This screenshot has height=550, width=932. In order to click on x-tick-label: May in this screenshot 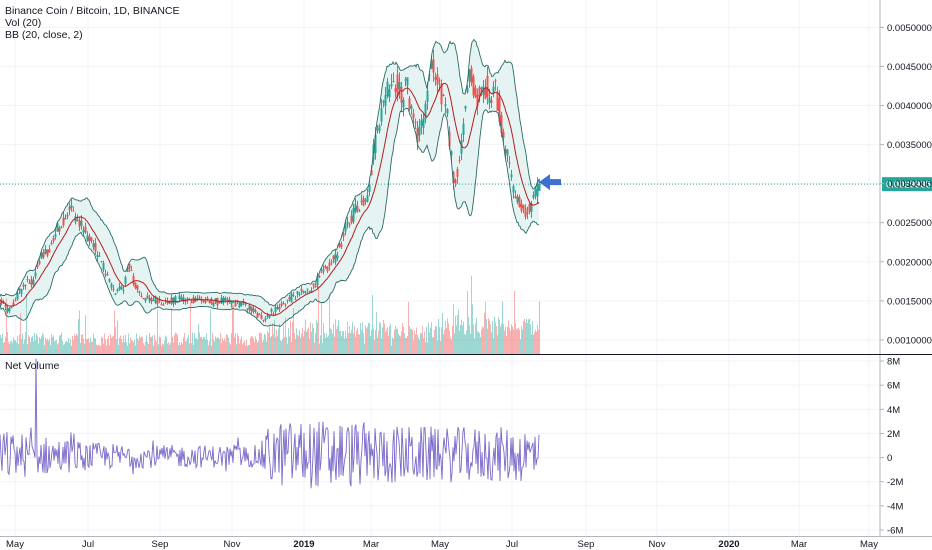, I will do `click(869, 544)`.